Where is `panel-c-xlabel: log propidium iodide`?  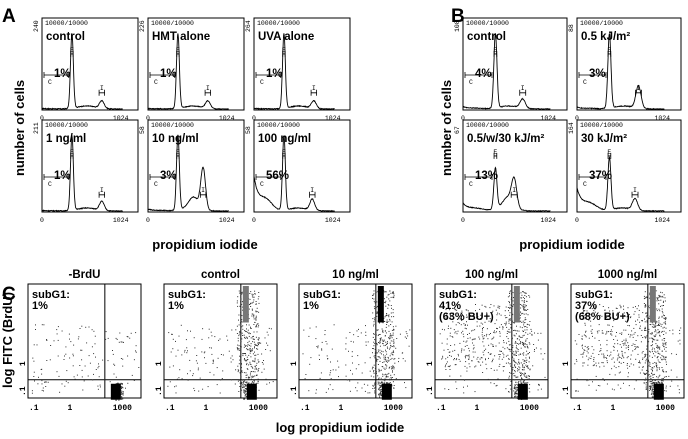 panel-c-xlabel: log propidium iodide is located at coordinates (340, 427).